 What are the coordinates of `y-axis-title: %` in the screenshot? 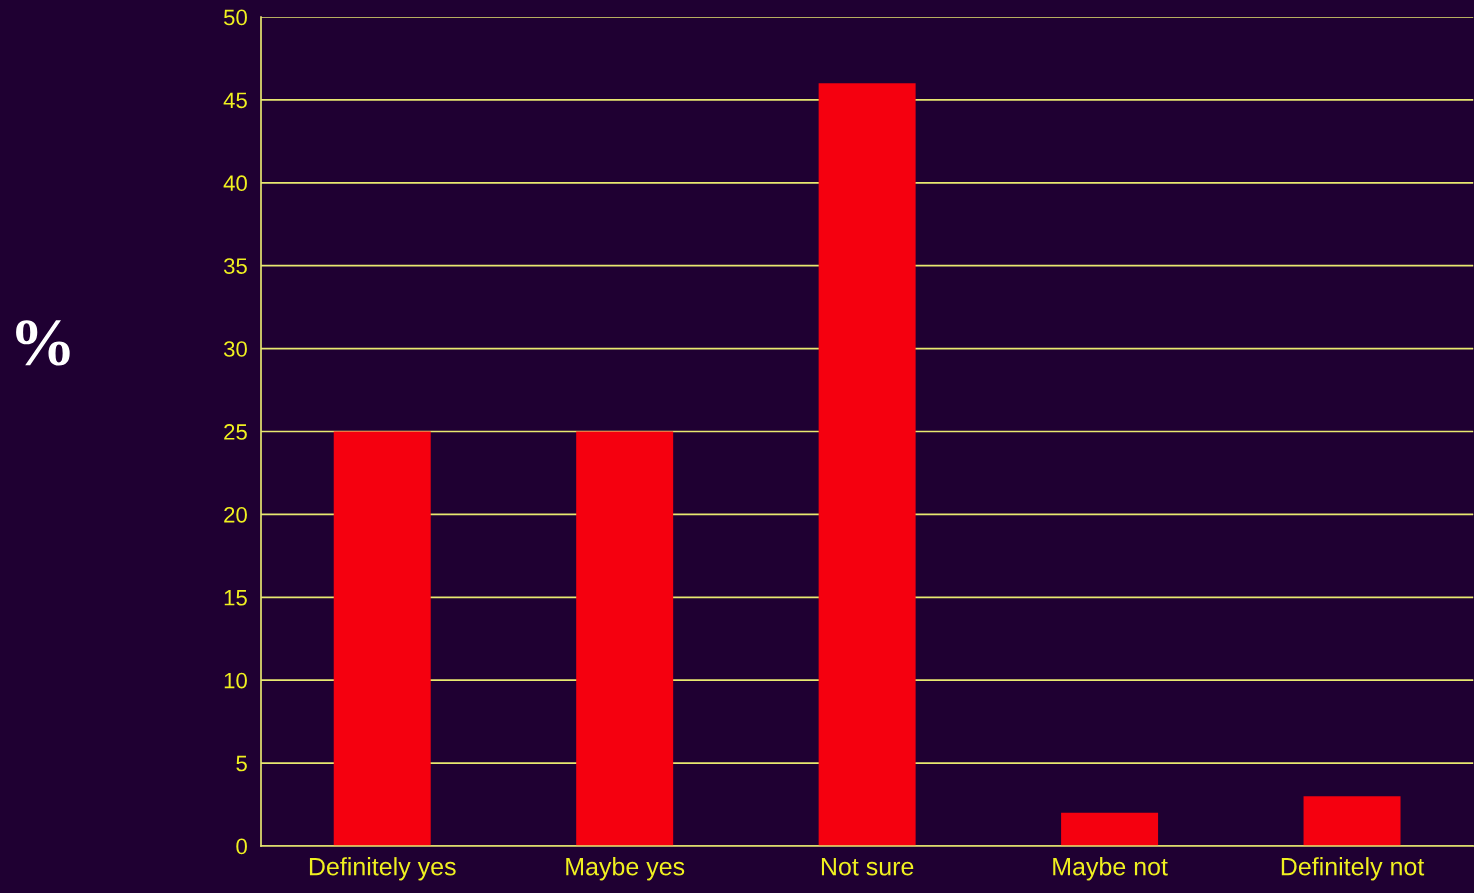 It's located at (43, 343).